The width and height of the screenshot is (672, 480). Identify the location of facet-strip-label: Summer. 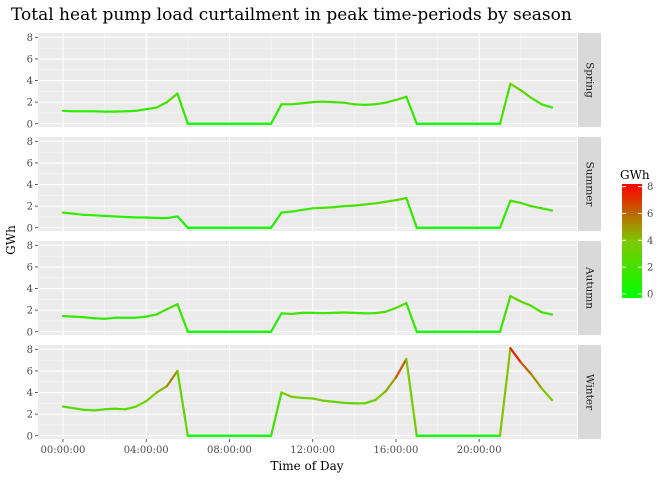
(590, 184).